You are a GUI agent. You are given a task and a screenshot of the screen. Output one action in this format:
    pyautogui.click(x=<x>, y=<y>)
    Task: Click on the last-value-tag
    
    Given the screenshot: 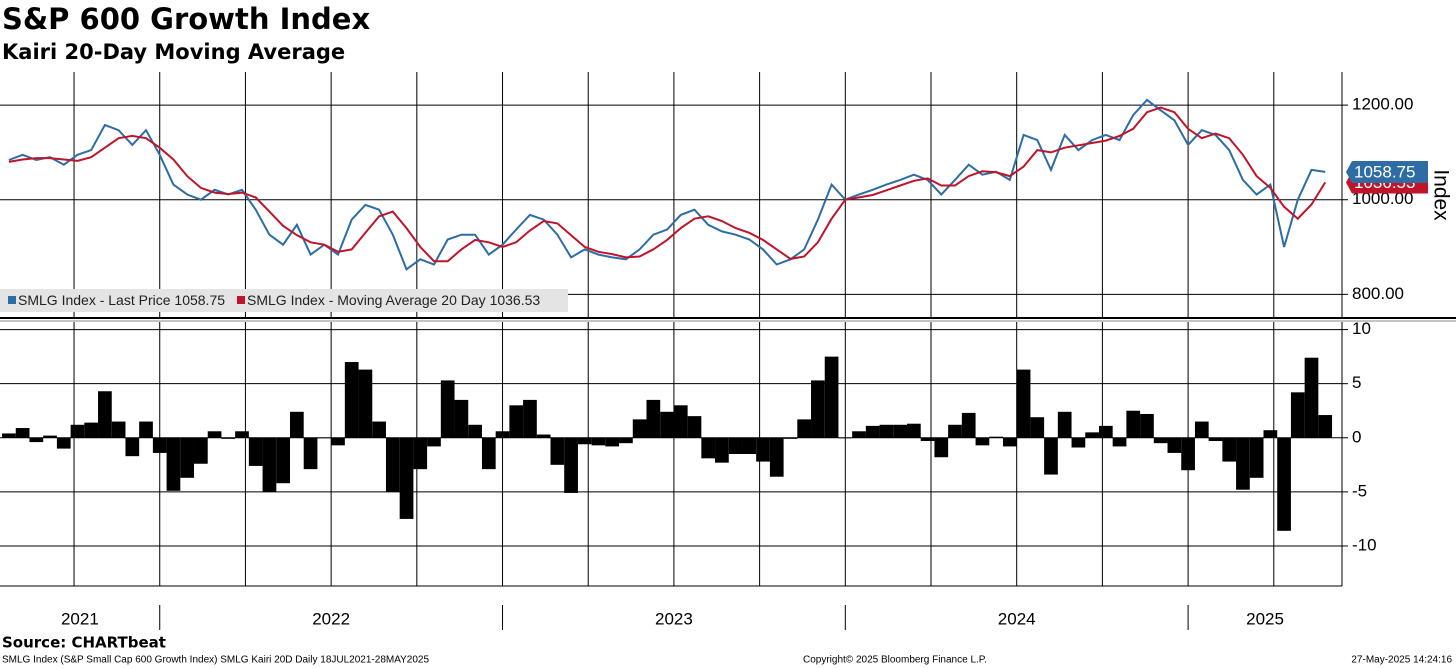 What is the action you would take?
    pyautogui.click(x=1387, y=171)
    